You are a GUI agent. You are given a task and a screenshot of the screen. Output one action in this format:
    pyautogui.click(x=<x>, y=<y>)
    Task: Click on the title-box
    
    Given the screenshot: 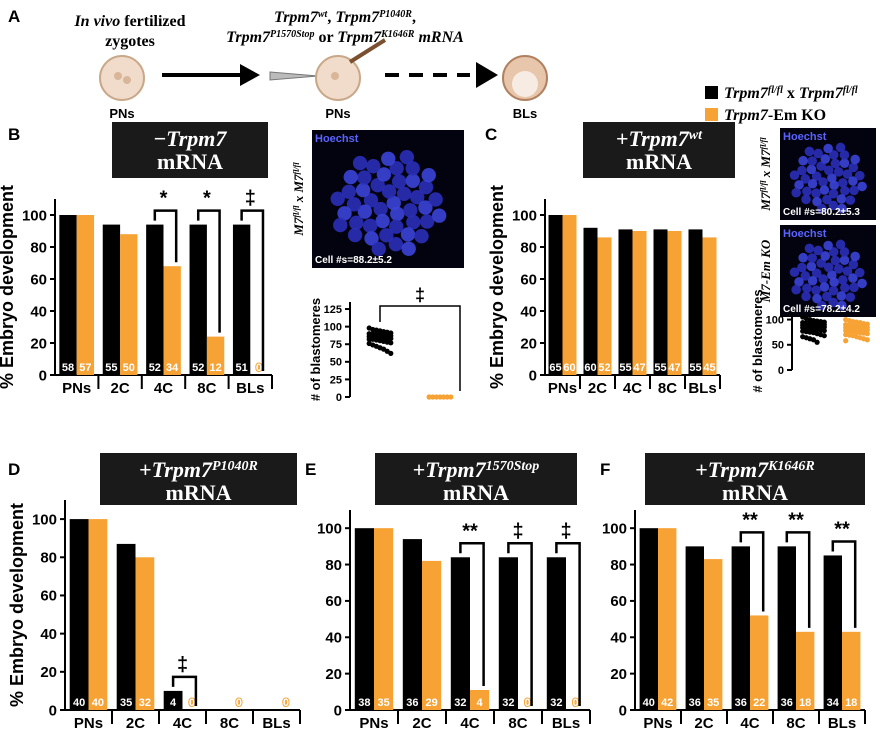 What is the action you would take?
    pyautogui.click(x=198, y=479)
    